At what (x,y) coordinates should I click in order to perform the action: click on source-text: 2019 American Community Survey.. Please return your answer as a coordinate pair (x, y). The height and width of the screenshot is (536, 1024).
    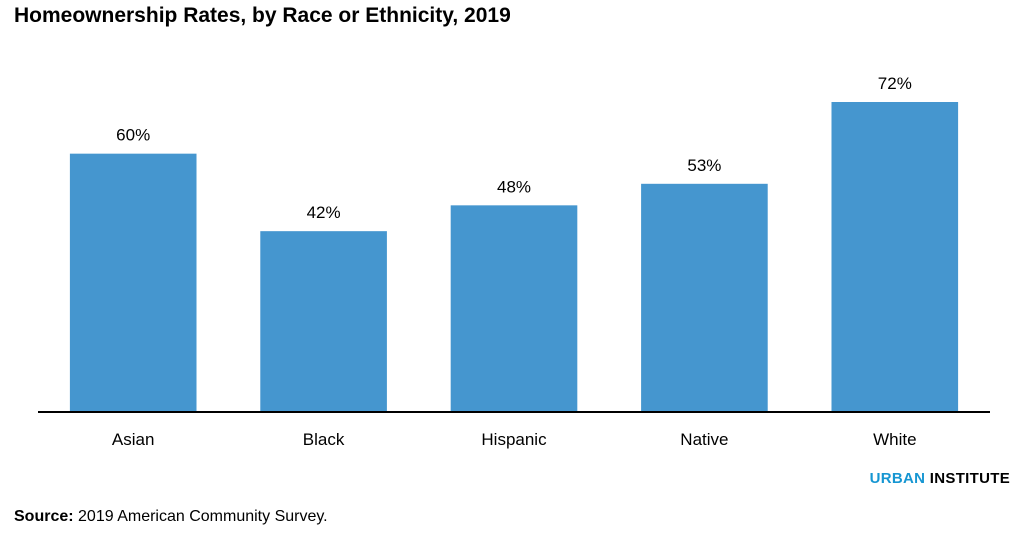
    Looking at the image, I should click on (203, 516).